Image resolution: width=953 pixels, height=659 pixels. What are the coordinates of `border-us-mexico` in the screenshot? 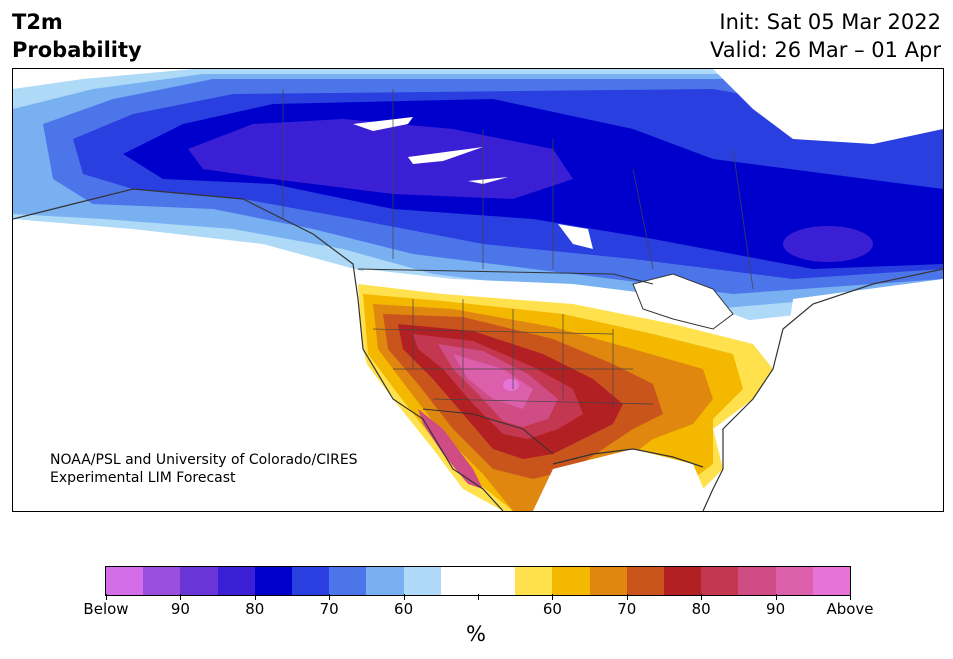 It's located at (488, 431).